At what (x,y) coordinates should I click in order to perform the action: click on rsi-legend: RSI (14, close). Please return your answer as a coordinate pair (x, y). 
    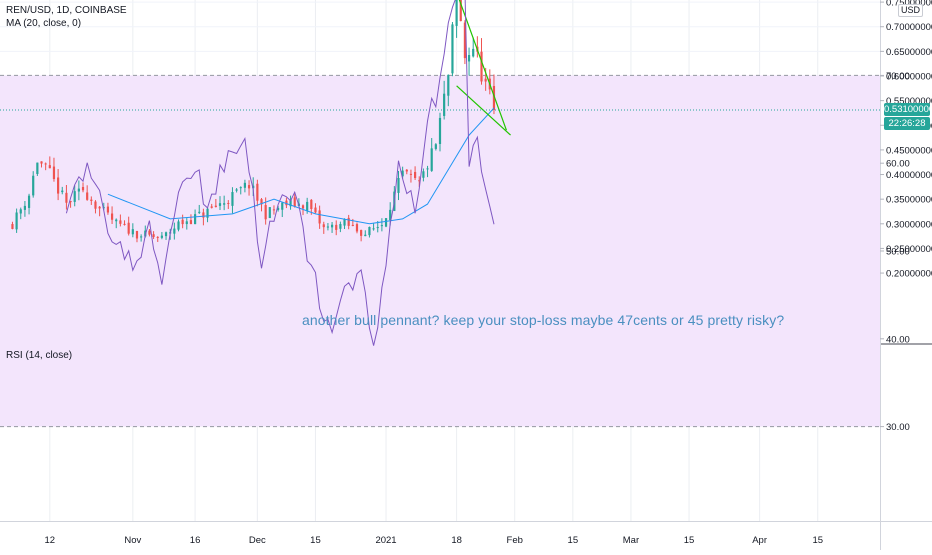
    Looking at the image, I should click on (39, 355).